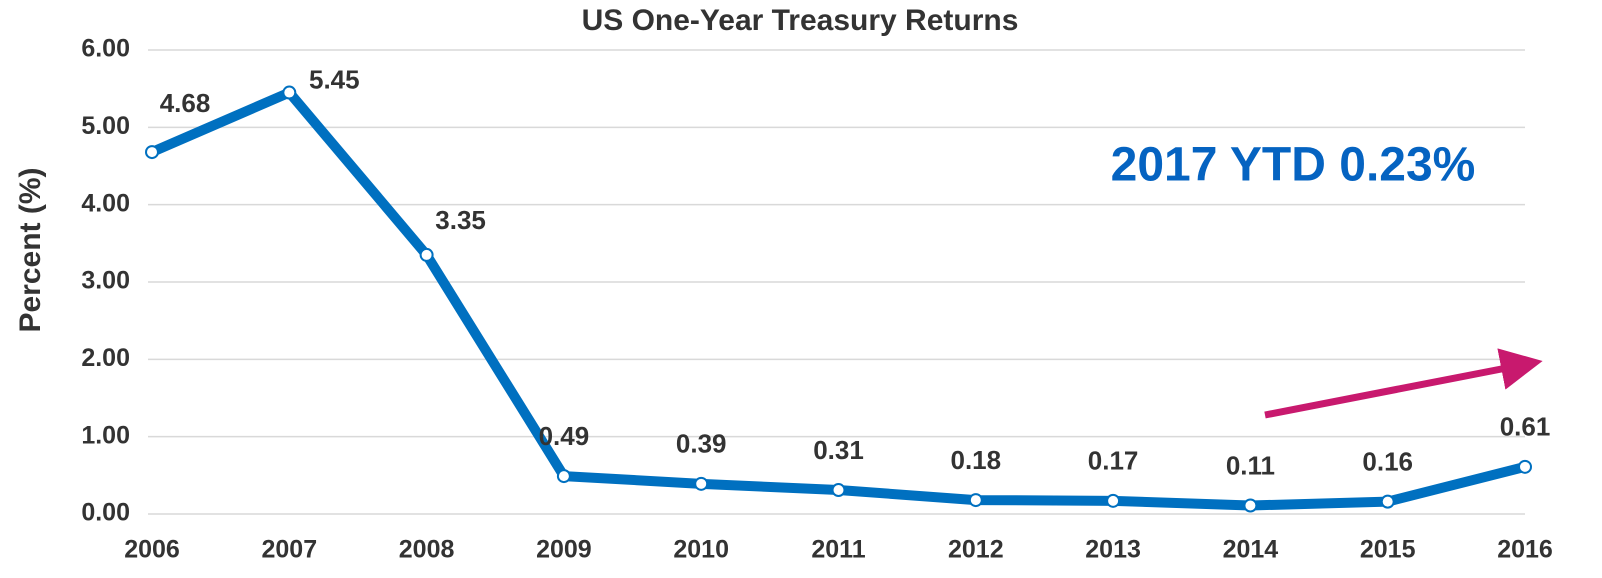  I want to click on x-tick-label: 2008, so click(427, 550).